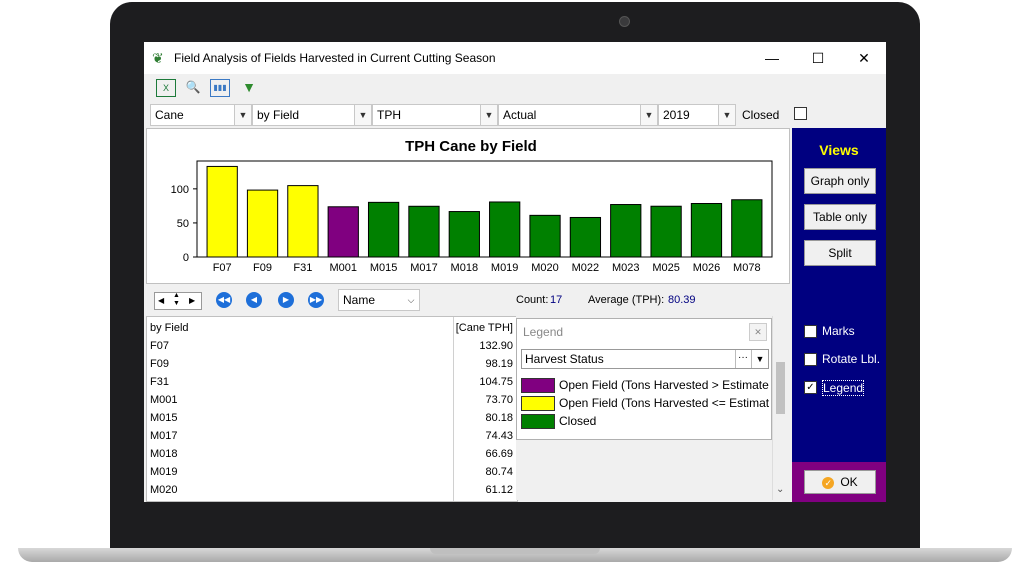 Image resolution: width=1030 pixels, height=572 pixels. Describe the element at coordinates (331, 400) in the screenshot. I see `table-row: M001 73.70` at that location.